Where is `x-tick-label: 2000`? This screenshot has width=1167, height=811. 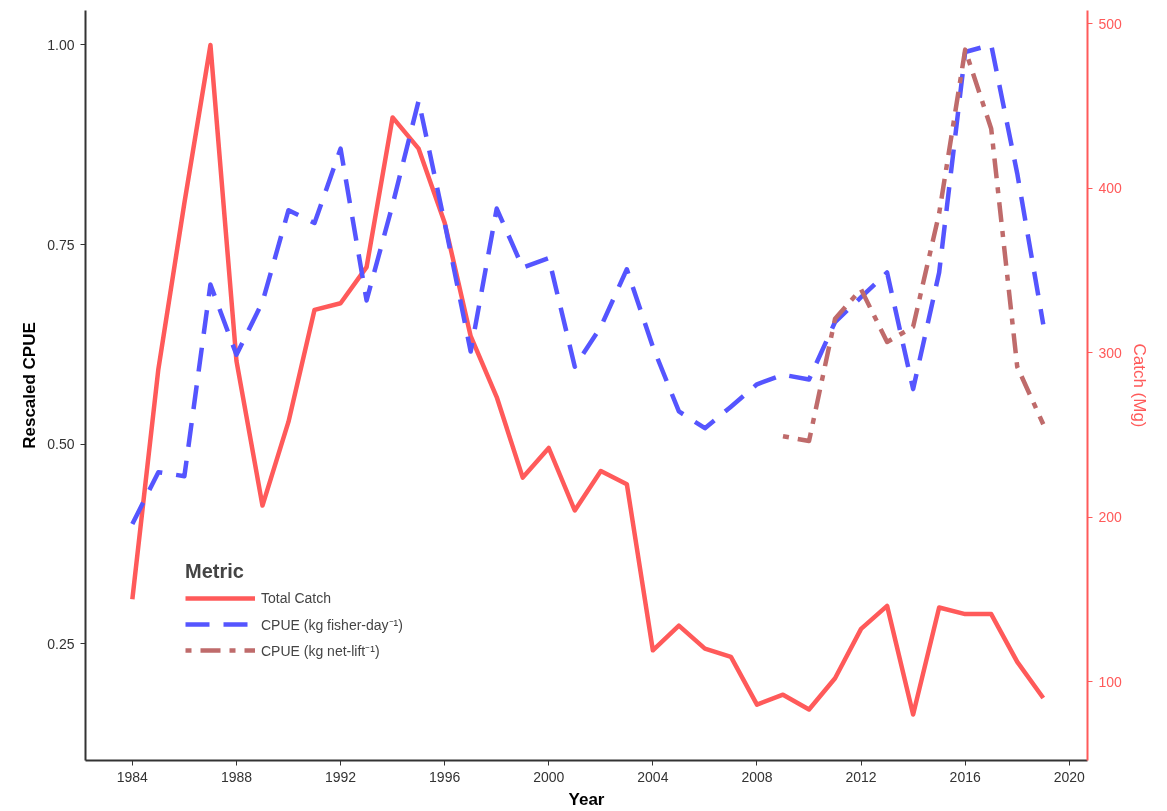
x-tick-label: 2000 is located at coordinates (549, 776).